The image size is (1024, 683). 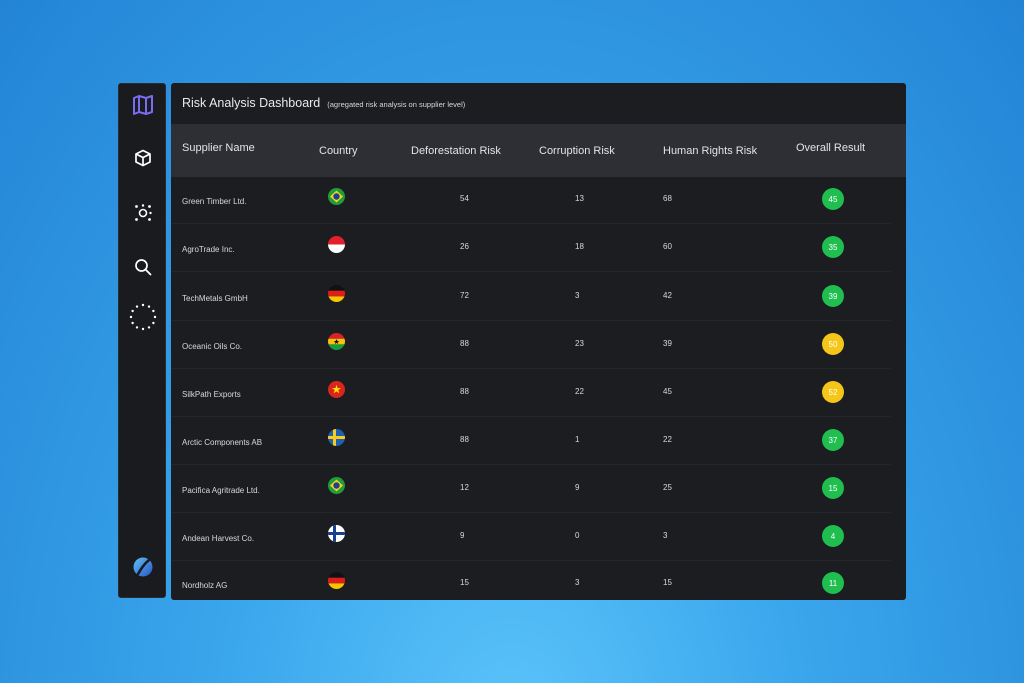 I want to click on supplier-name: Oceanic Oils Co., so click(x=212, y=346).